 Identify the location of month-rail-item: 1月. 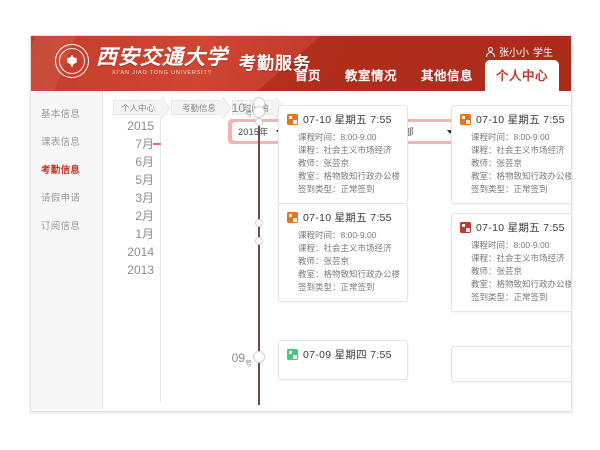
(144, 234).